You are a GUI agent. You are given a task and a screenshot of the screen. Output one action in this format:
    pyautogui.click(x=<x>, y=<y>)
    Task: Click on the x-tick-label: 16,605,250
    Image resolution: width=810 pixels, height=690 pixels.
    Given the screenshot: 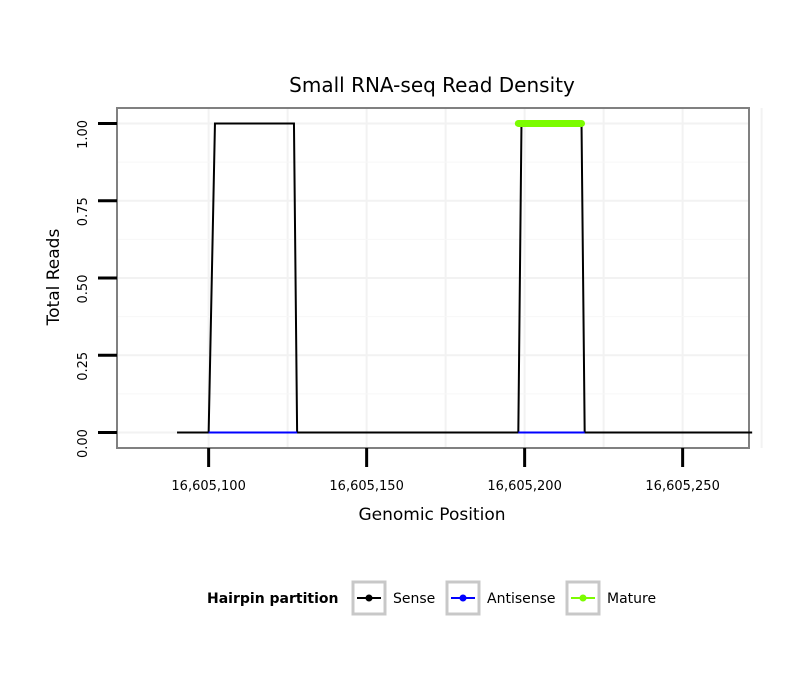 What is the action you would take?
    pyautogui.click(x=682, y=486)
    